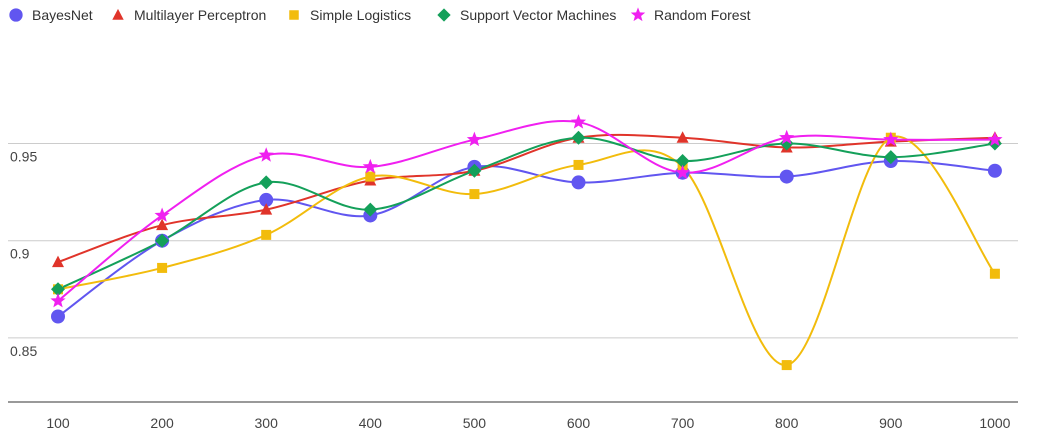 Image resolution: width=1049 pixels, height=439 pixels. I want to click on x-tick-label: 700, so click(683, 423).